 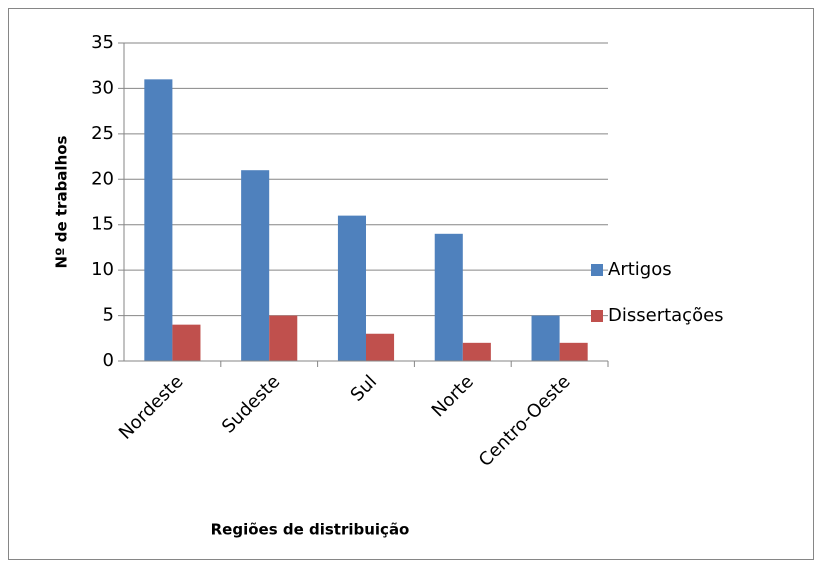 I want to click on y-tick-label: 30, so click(x=102, y=87).